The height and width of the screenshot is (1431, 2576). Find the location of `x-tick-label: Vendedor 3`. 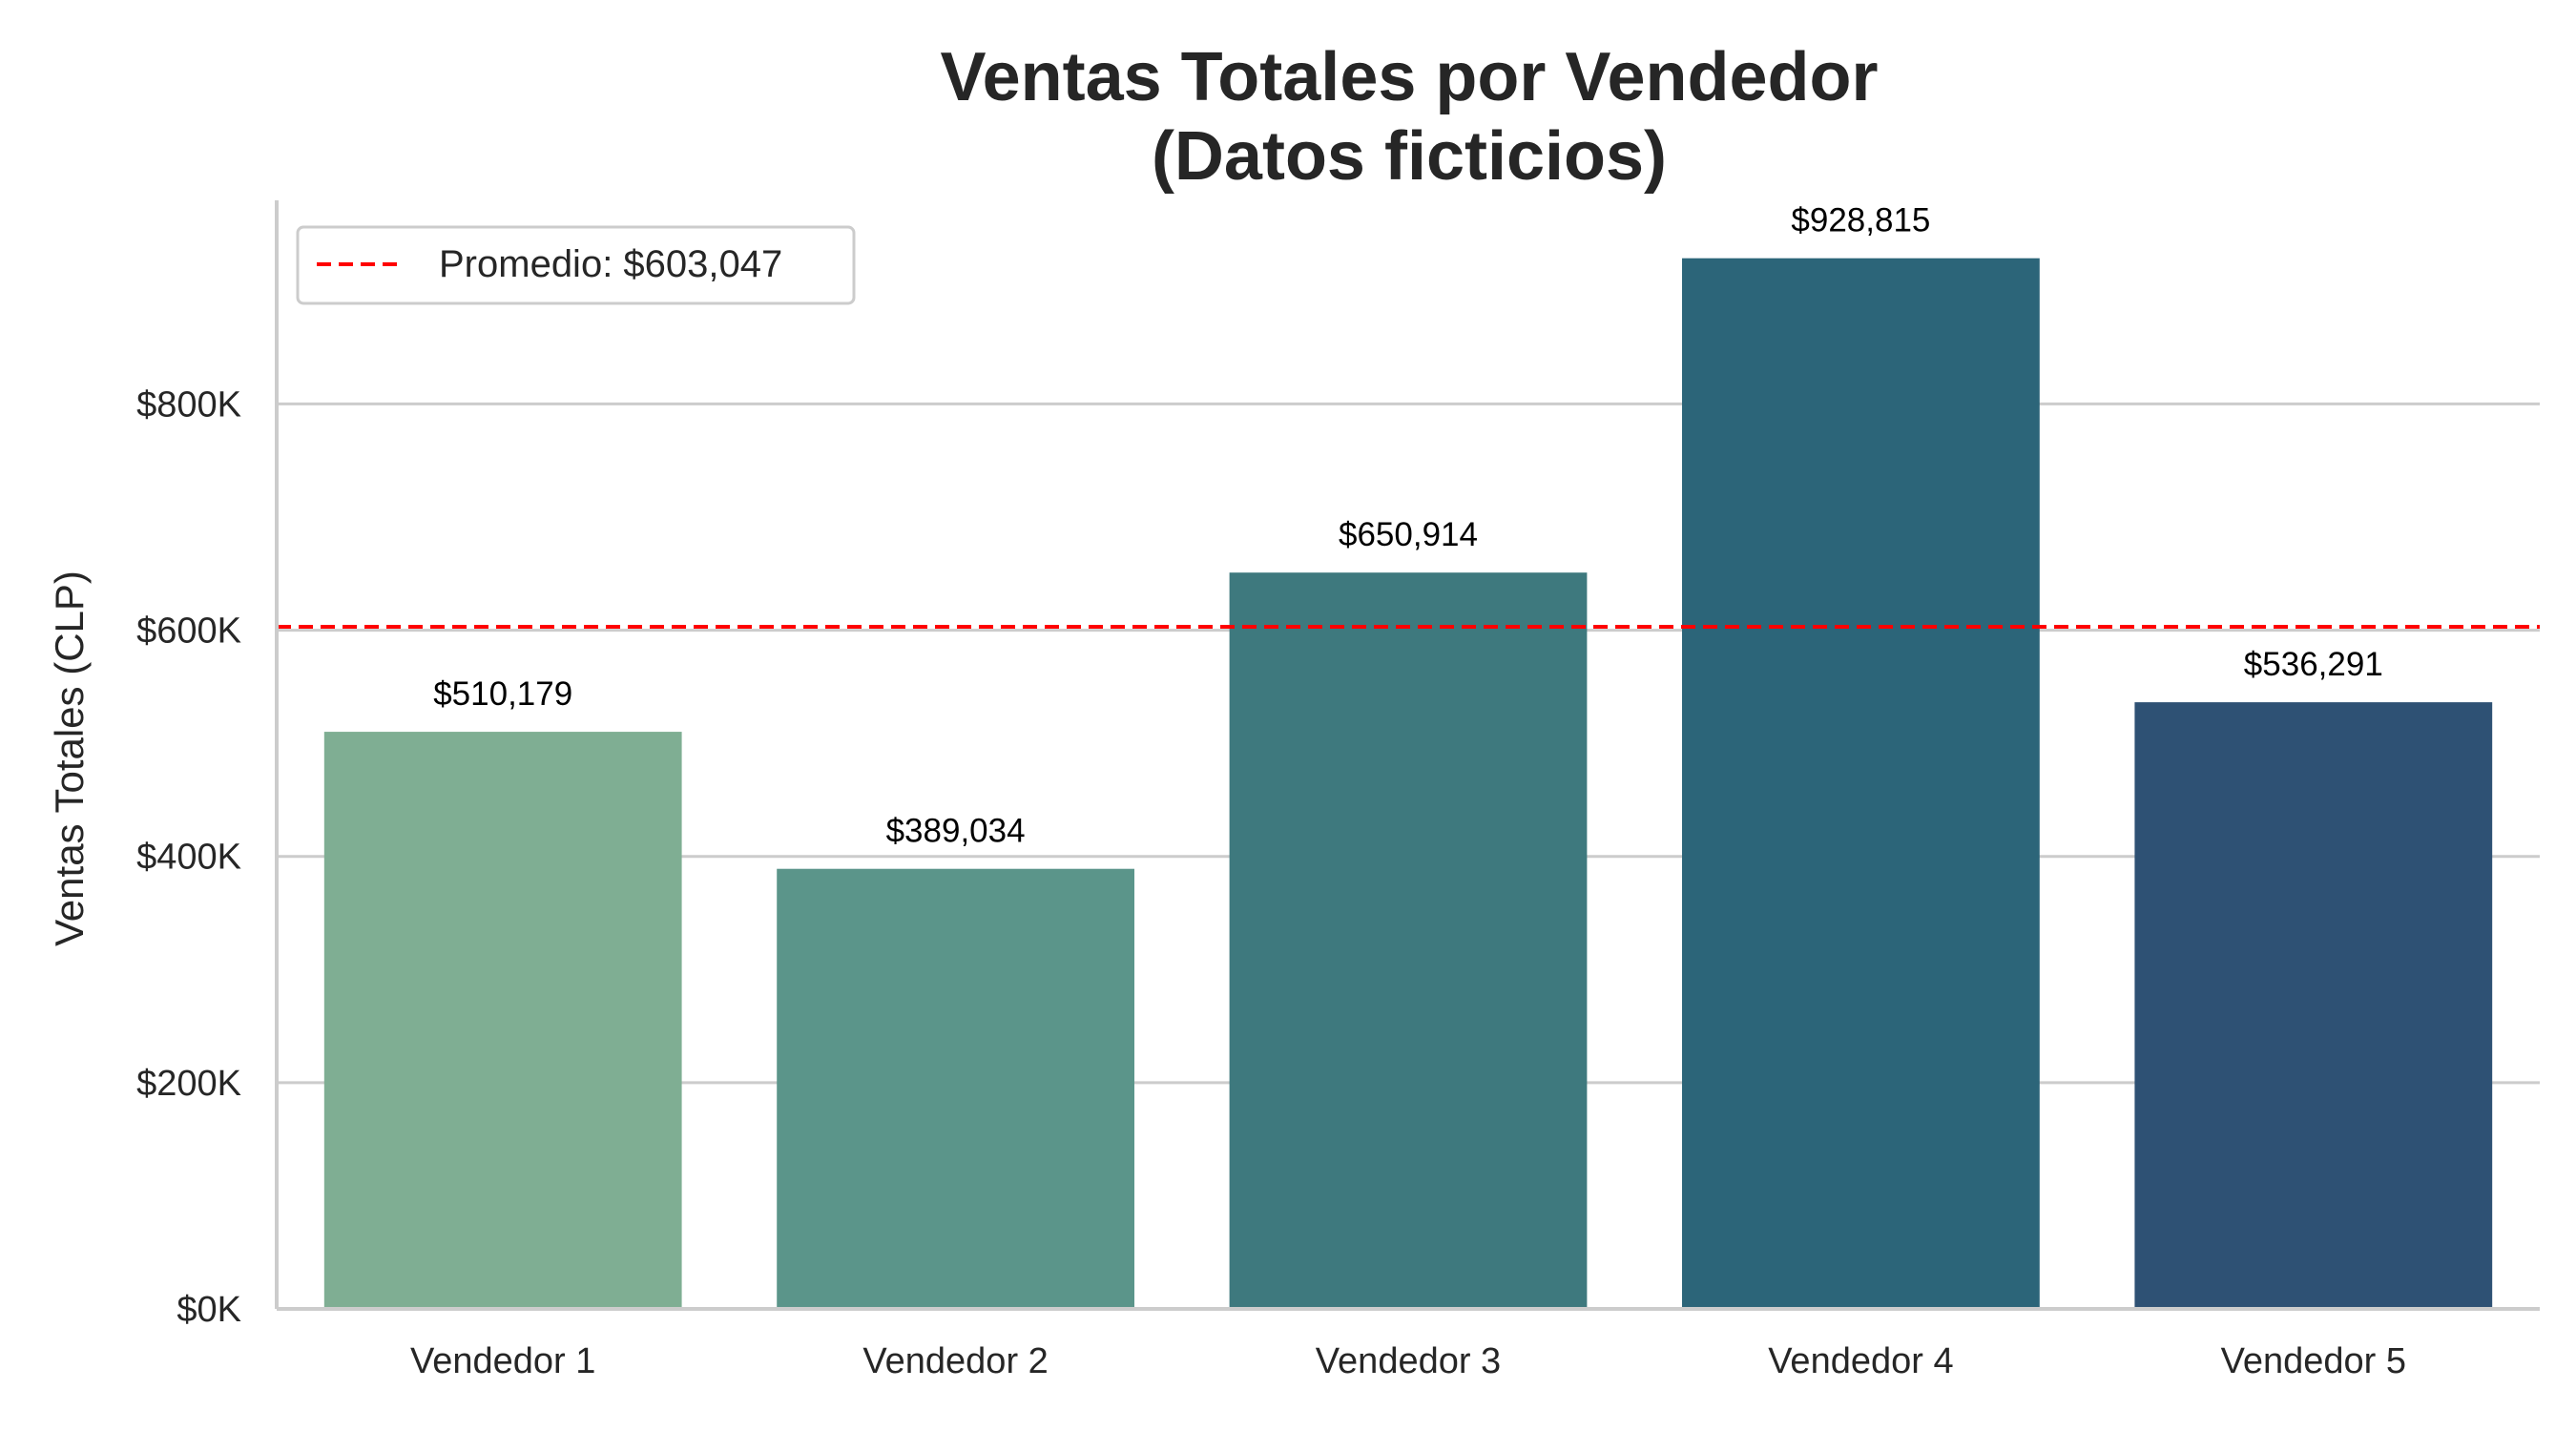

x-tick-label: Vendedor 3 is located at coordinates (1408, 1361).